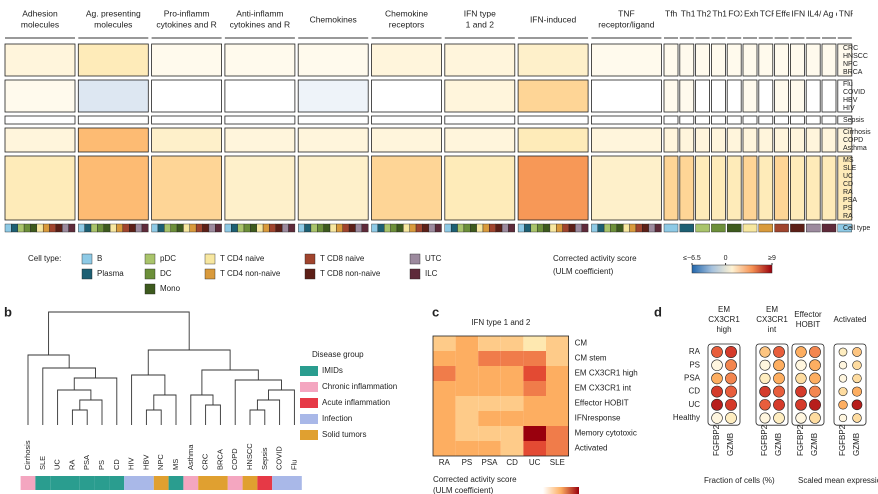  What do you see at coordinates (854, 120) in the screenshot?
I see `row-label: Sepsis` at bounding box center [854, 120].